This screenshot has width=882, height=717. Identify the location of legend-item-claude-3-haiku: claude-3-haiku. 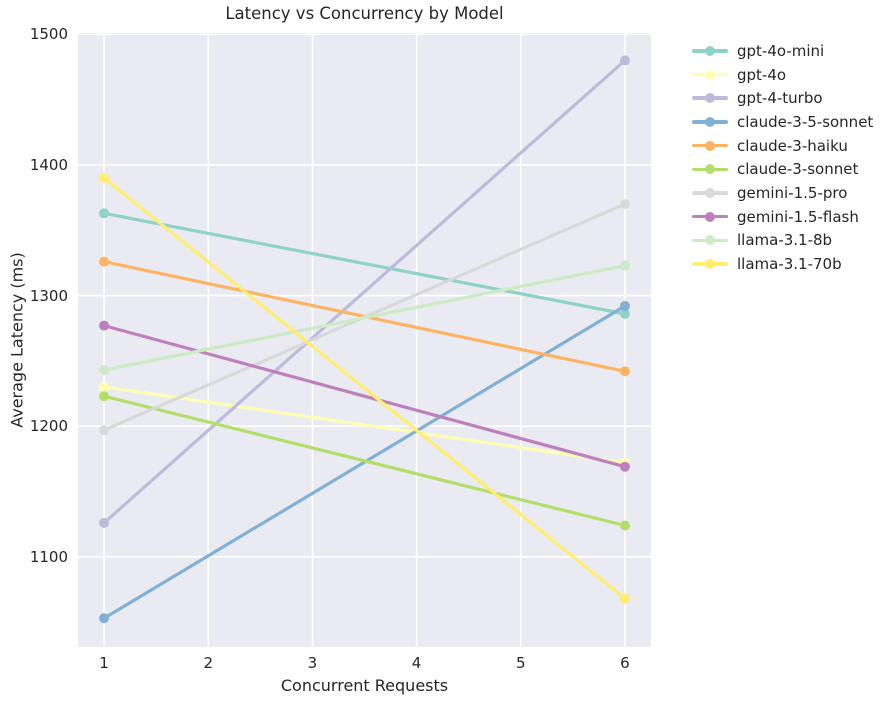
(782, 146).